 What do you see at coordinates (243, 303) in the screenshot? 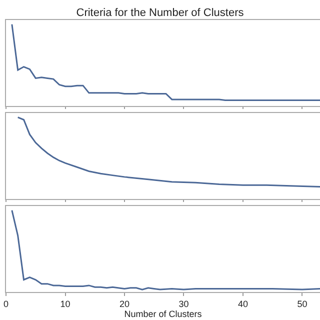
I see `x-tick-label: 40` at bounding box center [243, 303].